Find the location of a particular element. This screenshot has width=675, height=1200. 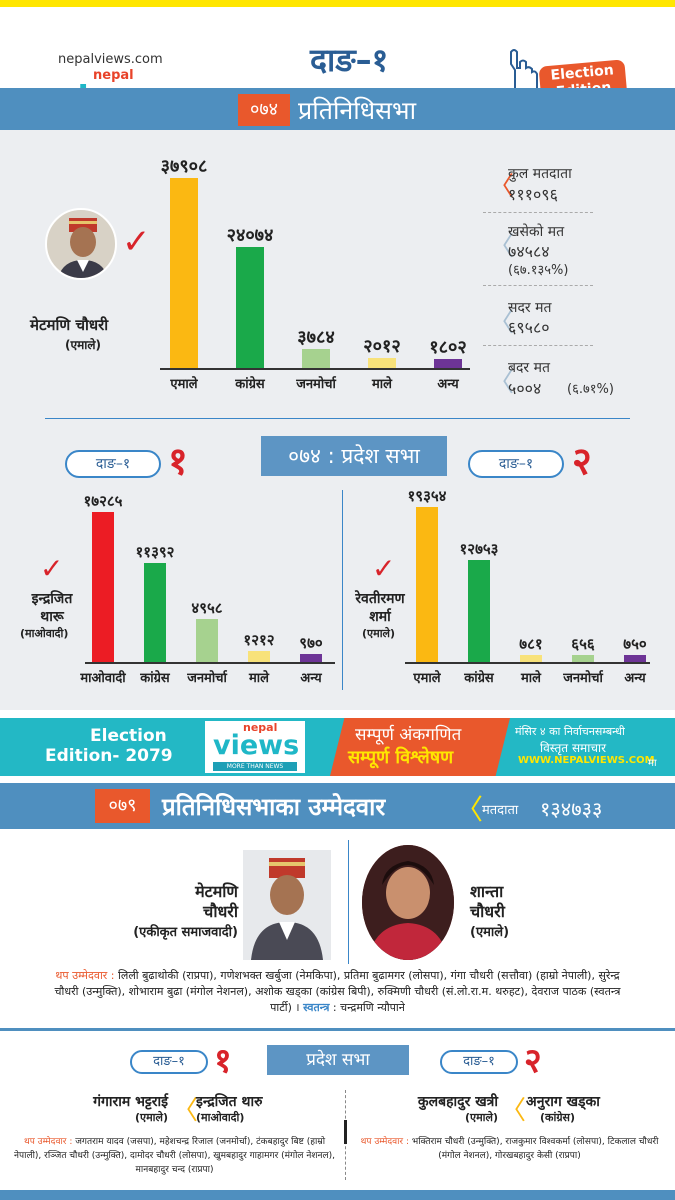

hor2079-title: प्रतिनिधिसभाका उम्मेदवार is located at coordinates (274, 807).